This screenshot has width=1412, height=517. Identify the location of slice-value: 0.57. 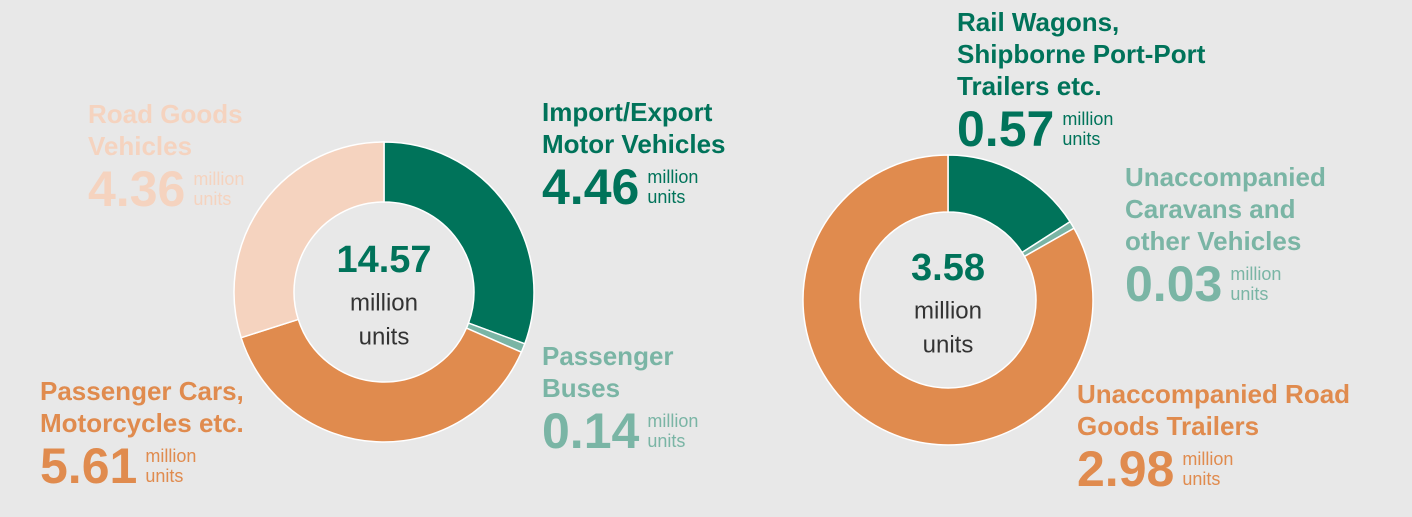
(1006, 129).